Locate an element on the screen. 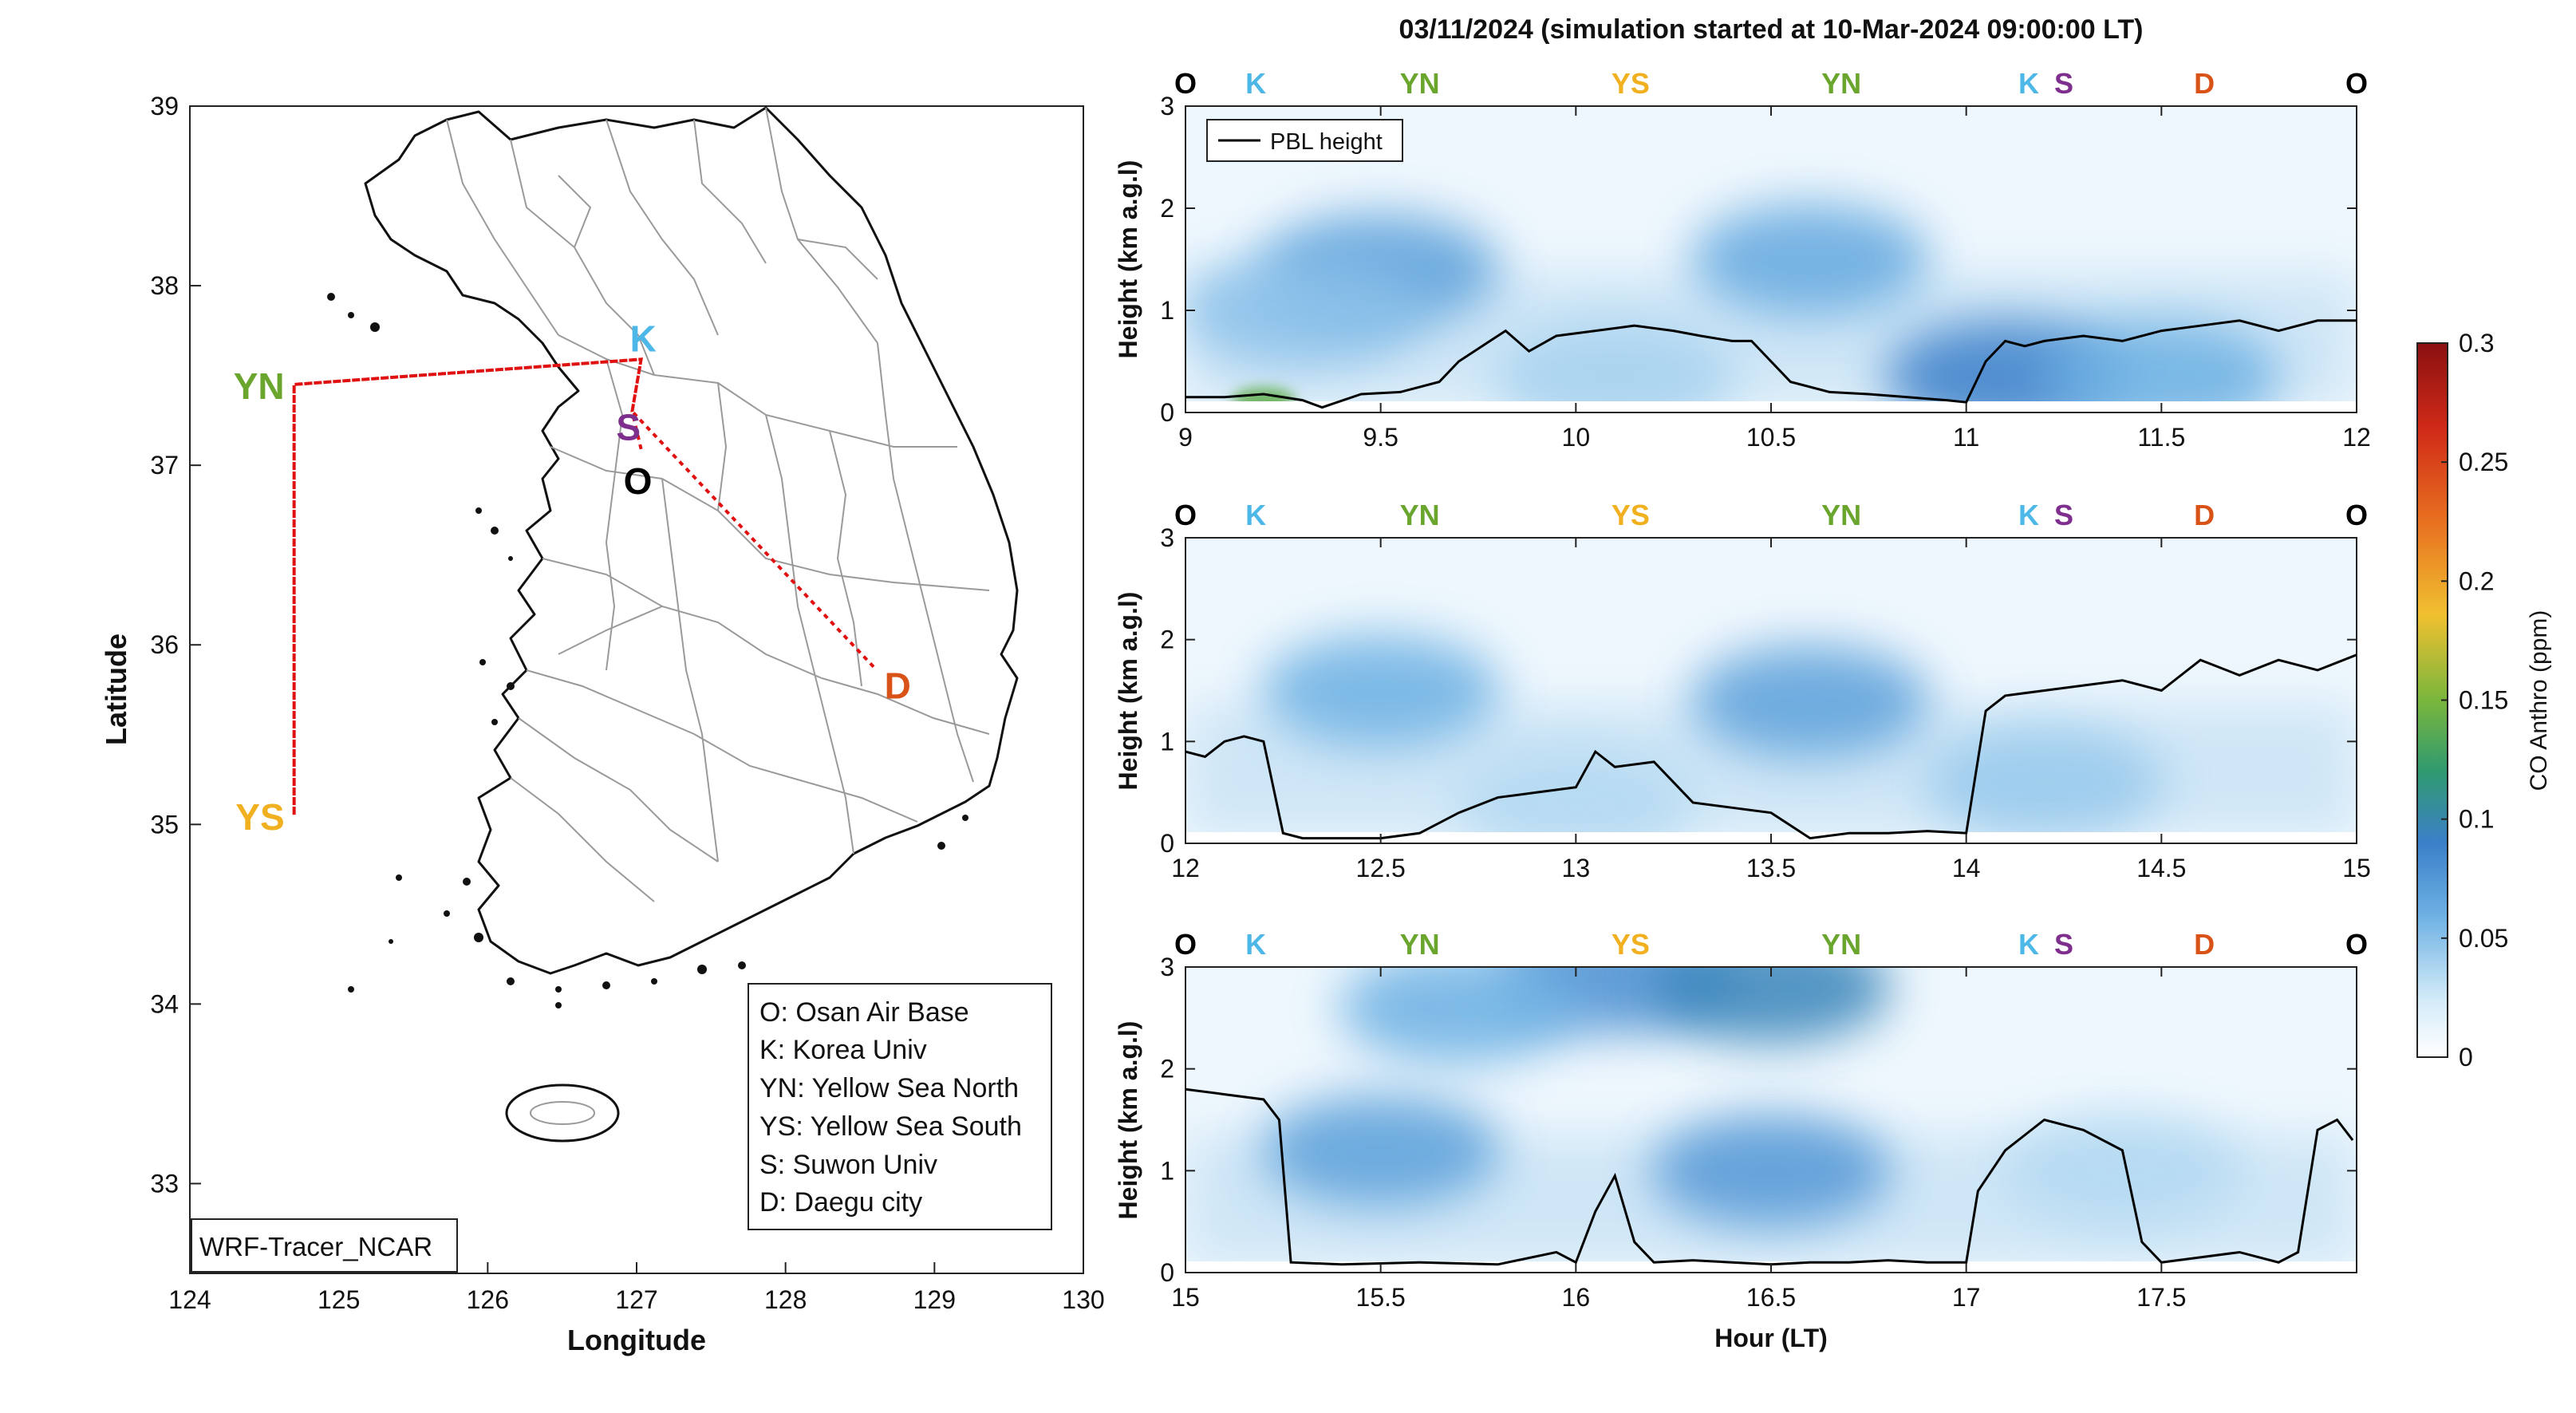 The width and height of the screenshot is (2576, 1413). jeju-island is located at coordinates (563, 1113).